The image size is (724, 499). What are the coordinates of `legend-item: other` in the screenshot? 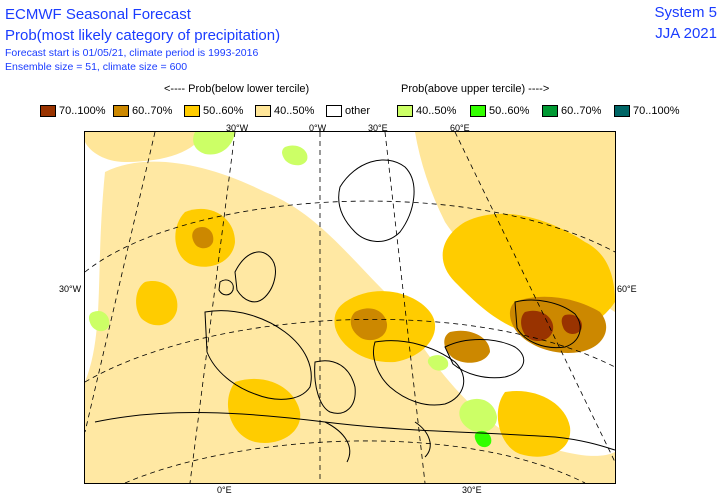 It's located at (348, 111).